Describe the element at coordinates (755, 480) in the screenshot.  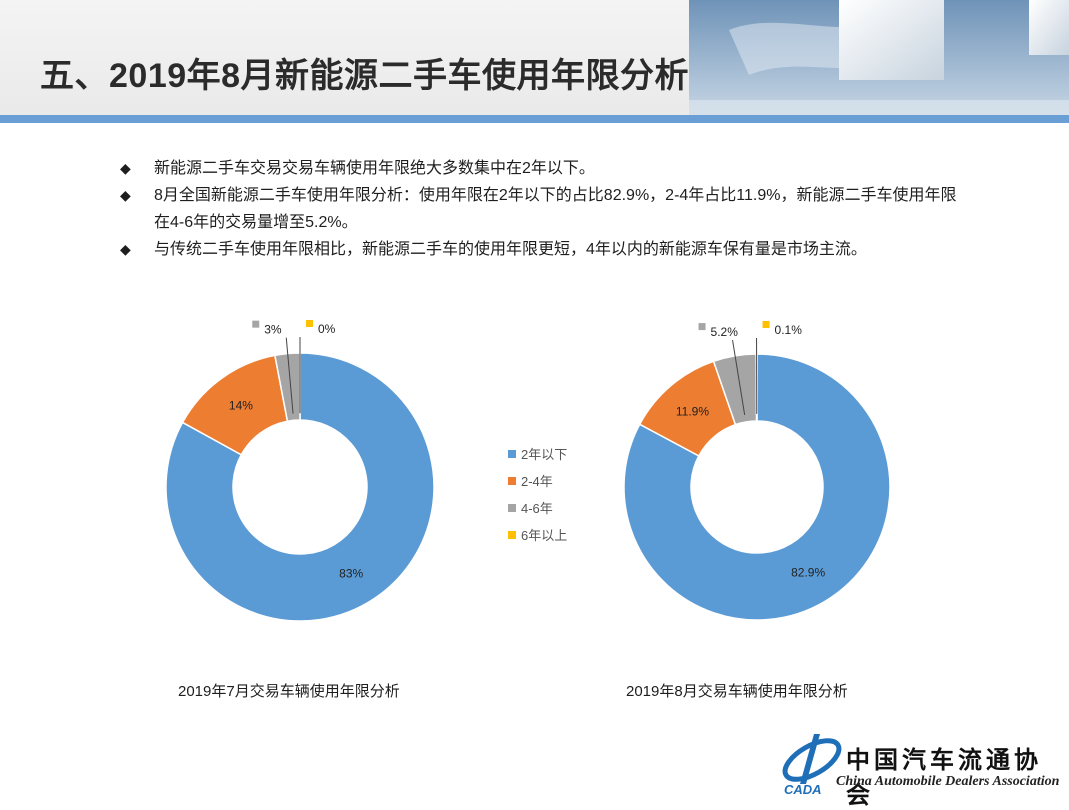
I see `donut-chart-august: 82.9% 11.9% 5.2% 0.1%` at that location.